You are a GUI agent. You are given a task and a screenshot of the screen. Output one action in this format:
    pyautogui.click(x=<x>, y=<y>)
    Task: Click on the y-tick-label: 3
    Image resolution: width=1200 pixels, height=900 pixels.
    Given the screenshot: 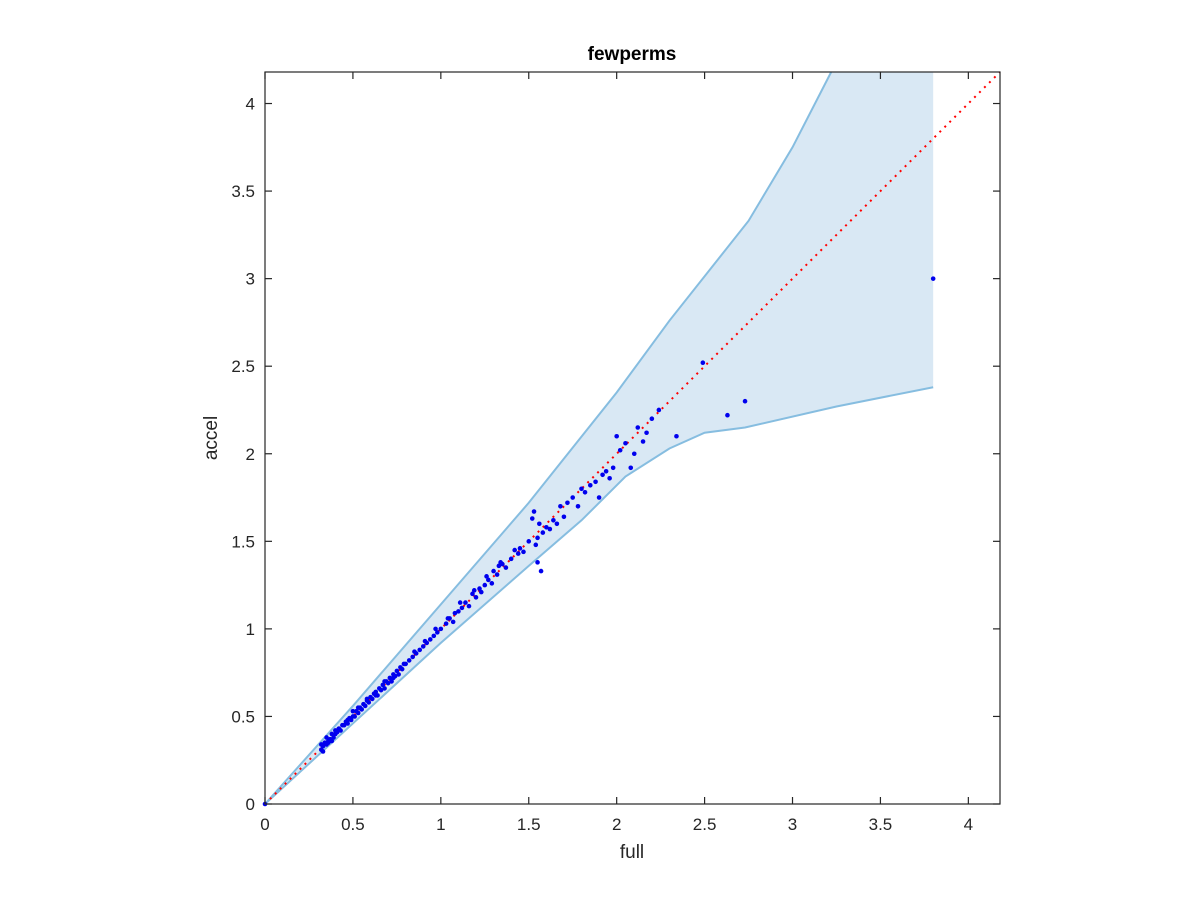 What is the action you would take?
    pyautogui.click(x=250, y=279)
    